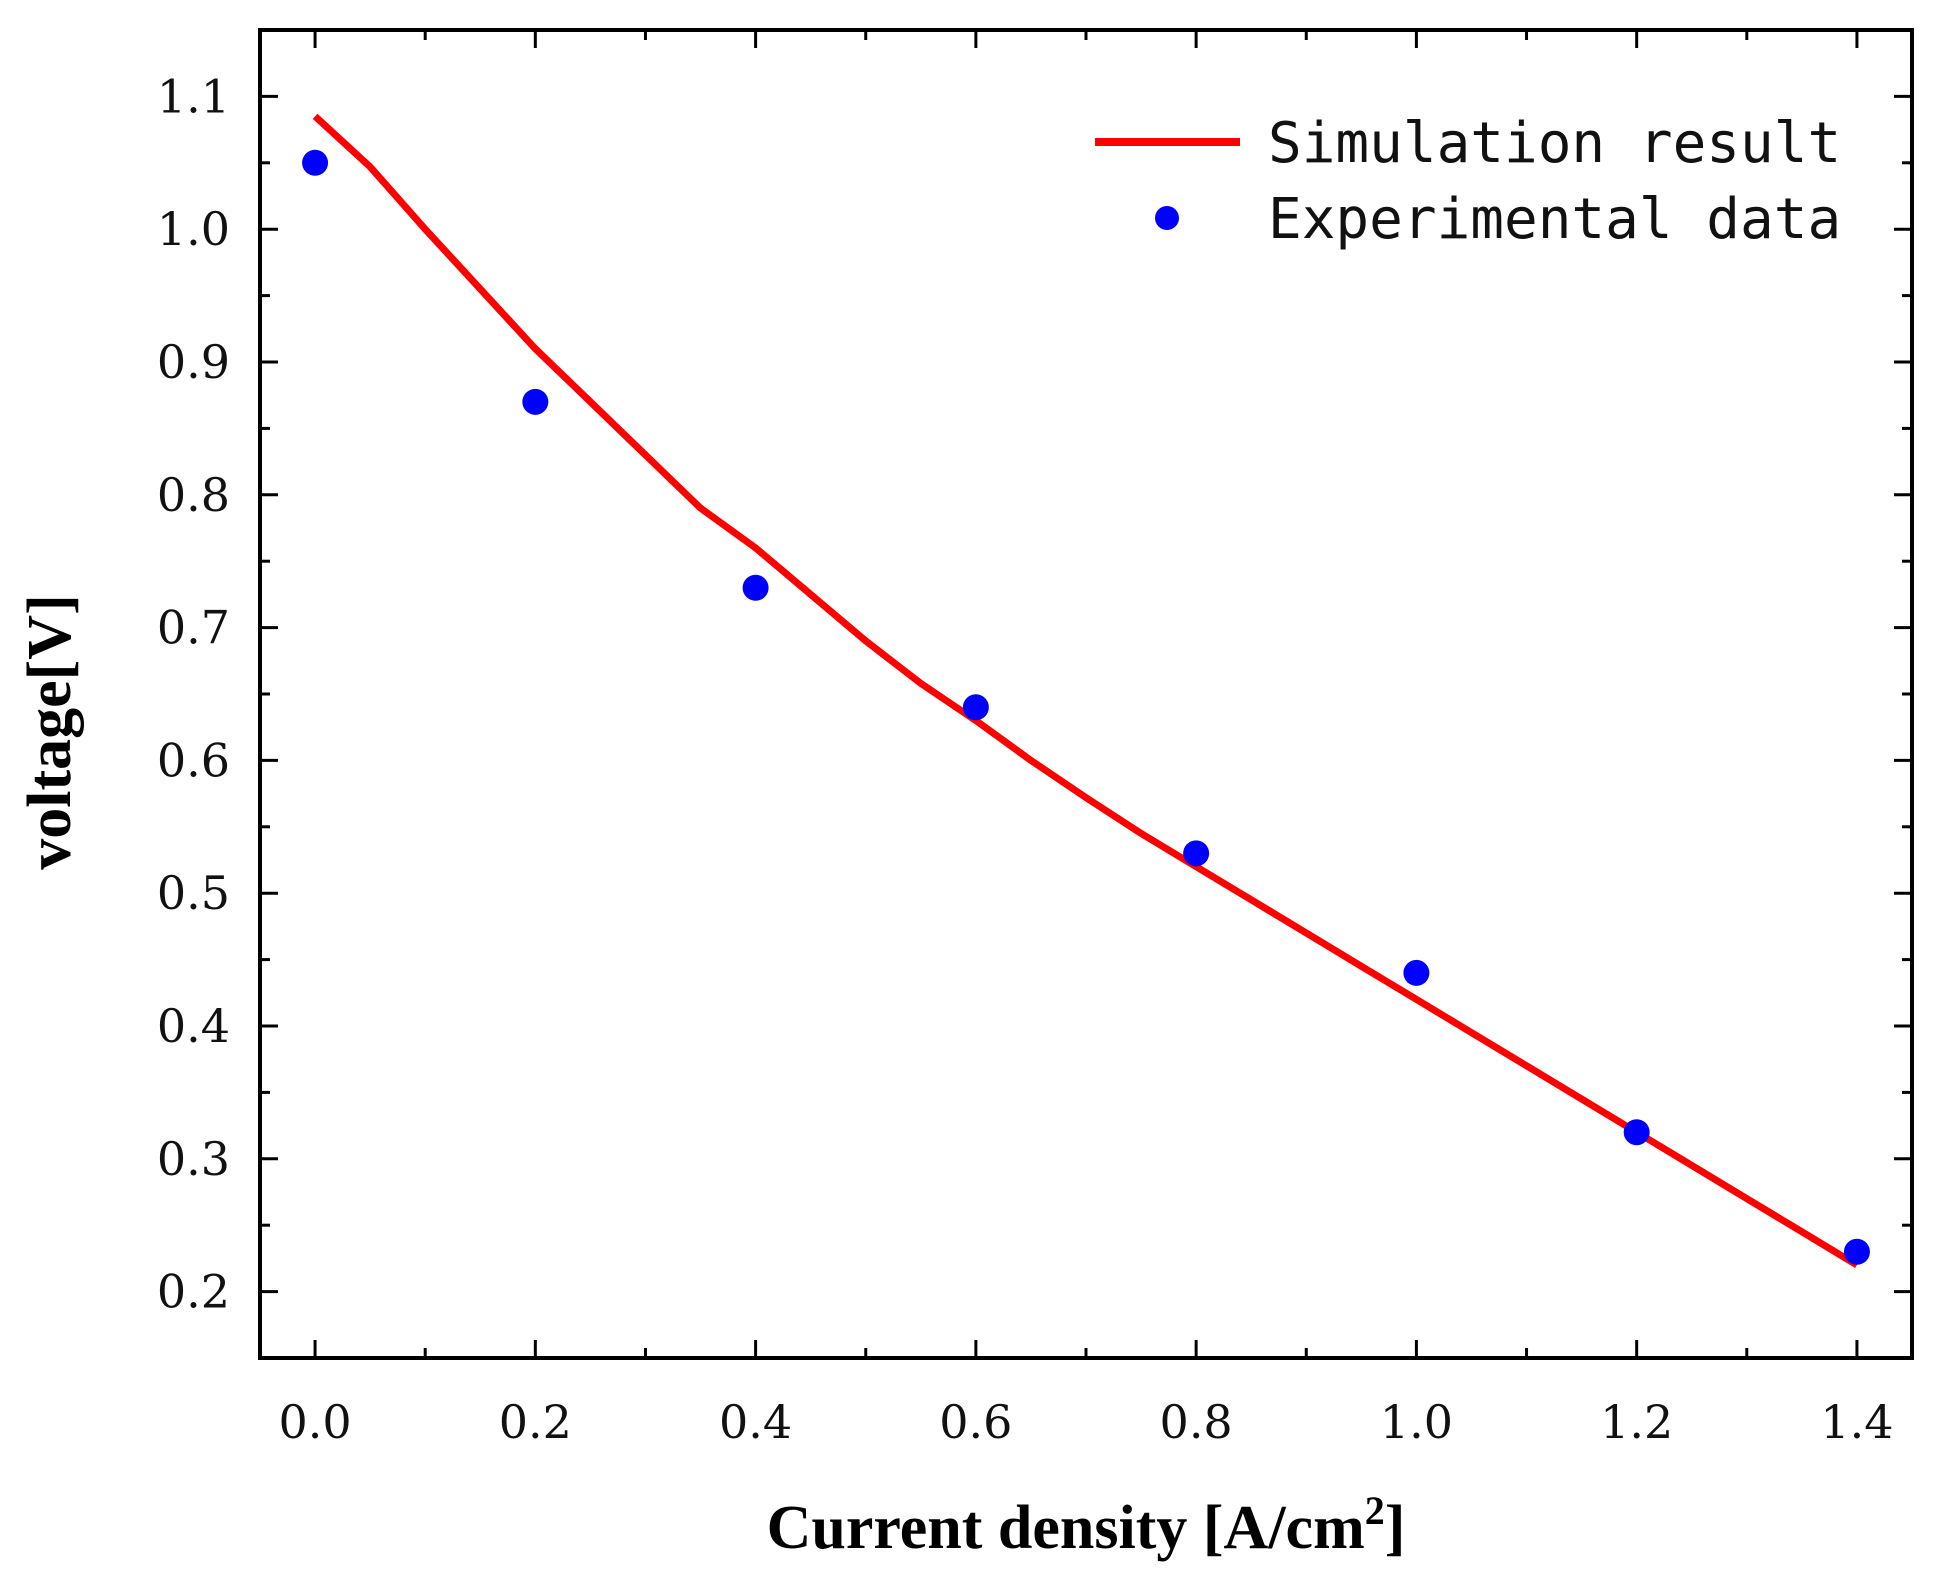  Describe the element at coordinates (193, 693) in the screenshot. I see `y-tick-labels: 0.2 0.3 0.4 0.5 0.6 0.7 0.8 0.9 1.0 1.1` at that location.